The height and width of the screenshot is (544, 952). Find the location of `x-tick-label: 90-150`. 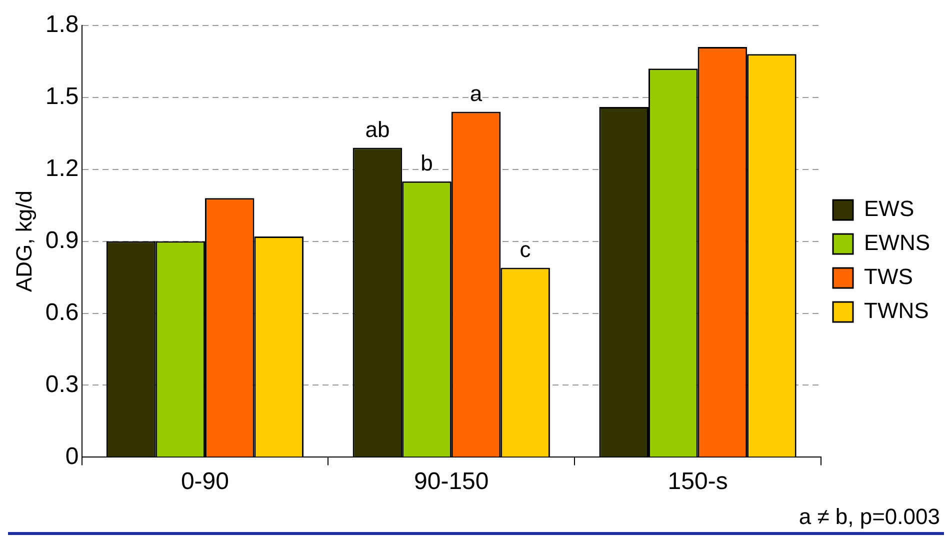

x-tick-label: 90-150 is located at coordinates (451, 482).